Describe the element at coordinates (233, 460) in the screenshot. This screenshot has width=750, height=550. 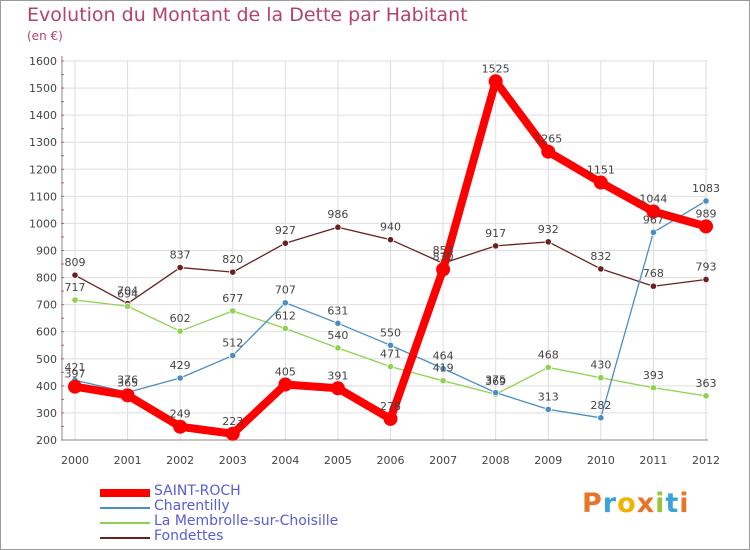
I see `x-tick-label: 2003` at that location.